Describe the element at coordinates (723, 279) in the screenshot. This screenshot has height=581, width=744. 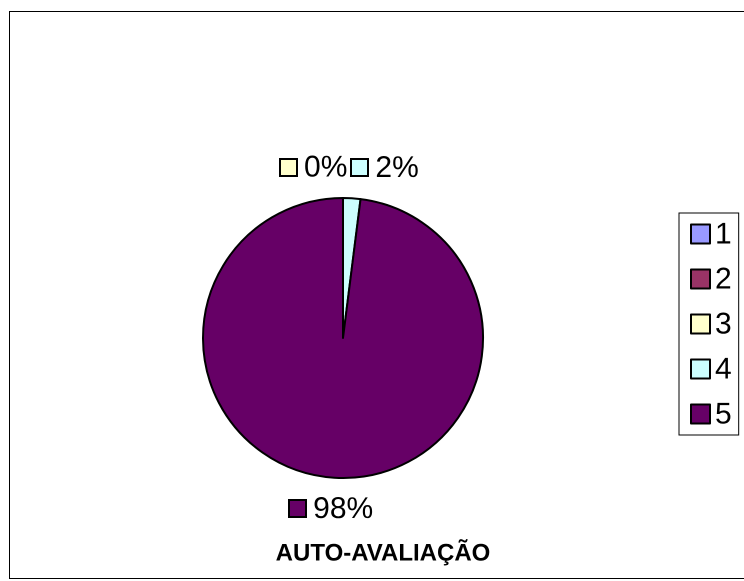
I see `legend-label: 2` at that location.